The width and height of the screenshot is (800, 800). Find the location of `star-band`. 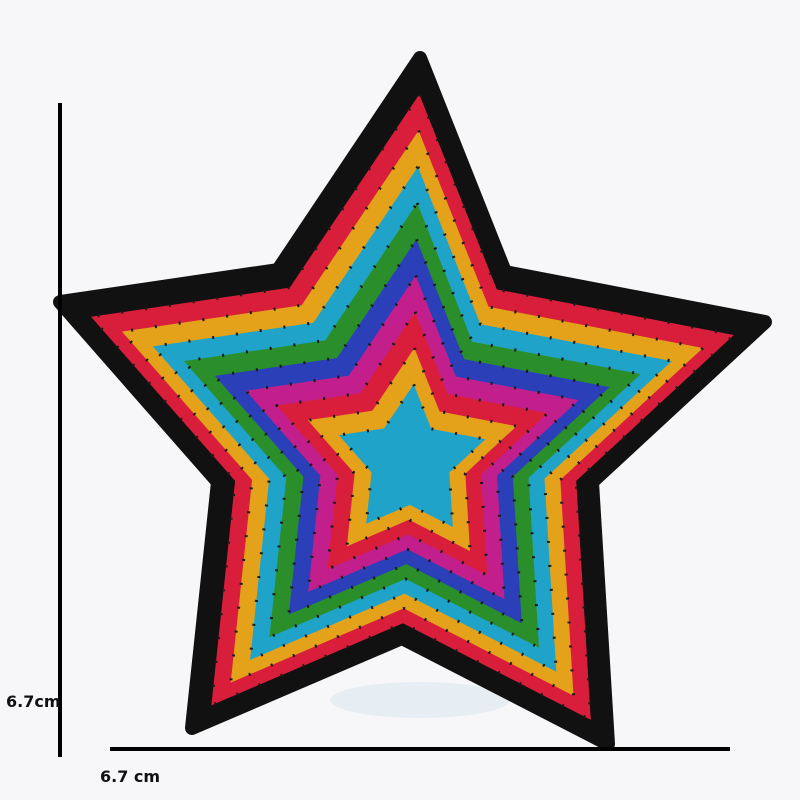

star-band is located at coordinates (412, 455).